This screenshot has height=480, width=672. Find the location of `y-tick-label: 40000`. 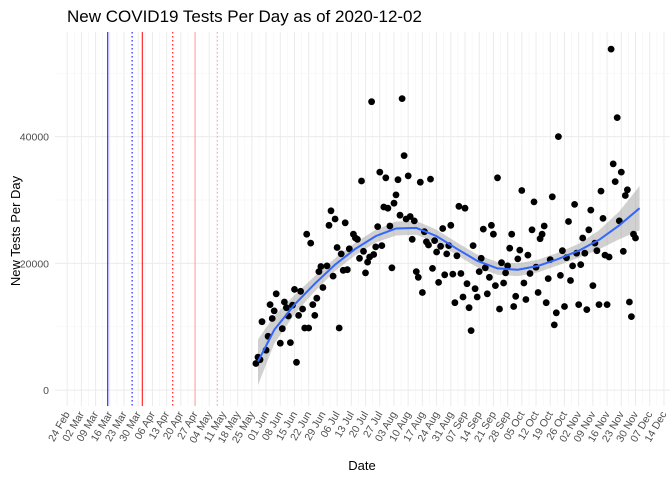

y-tick-label: 40000 is located at coordinates (34, 138).